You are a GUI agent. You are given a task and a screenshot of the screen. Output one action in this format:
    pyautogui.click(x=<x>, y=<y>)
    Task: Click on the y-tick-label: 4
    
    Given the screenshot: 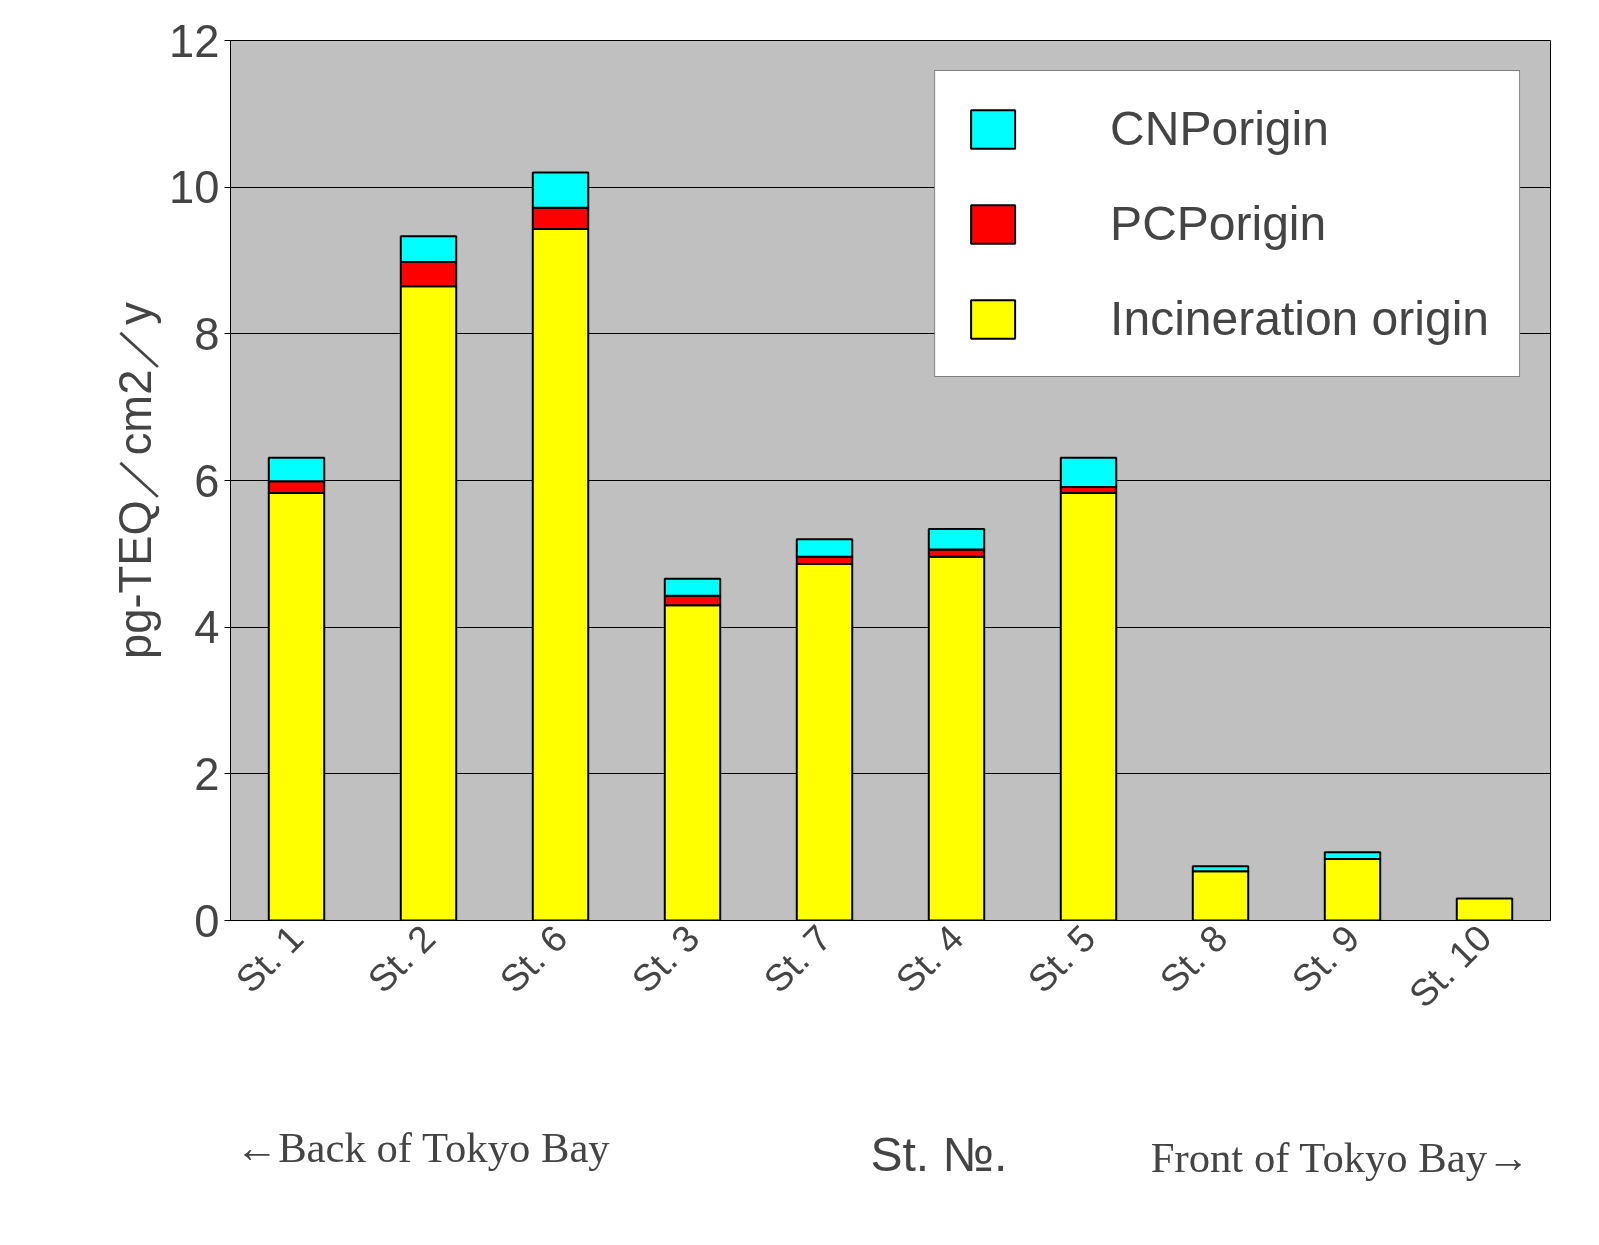 What is the action you would take?
    pyautogui.click(x=207, y=628)
    